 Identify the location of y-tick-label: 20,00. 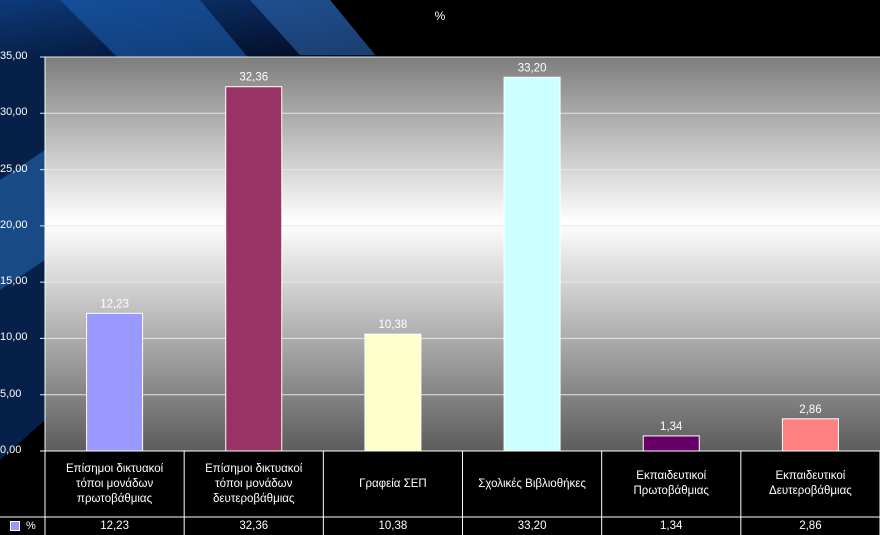
(14, 224).